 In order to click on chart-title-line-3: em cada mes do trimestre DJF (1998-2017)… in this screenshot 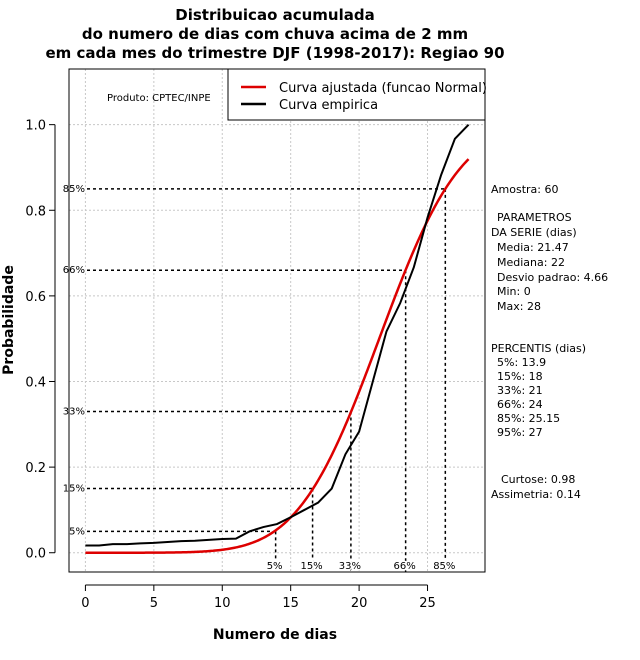, I will do `click(274, 53)`.